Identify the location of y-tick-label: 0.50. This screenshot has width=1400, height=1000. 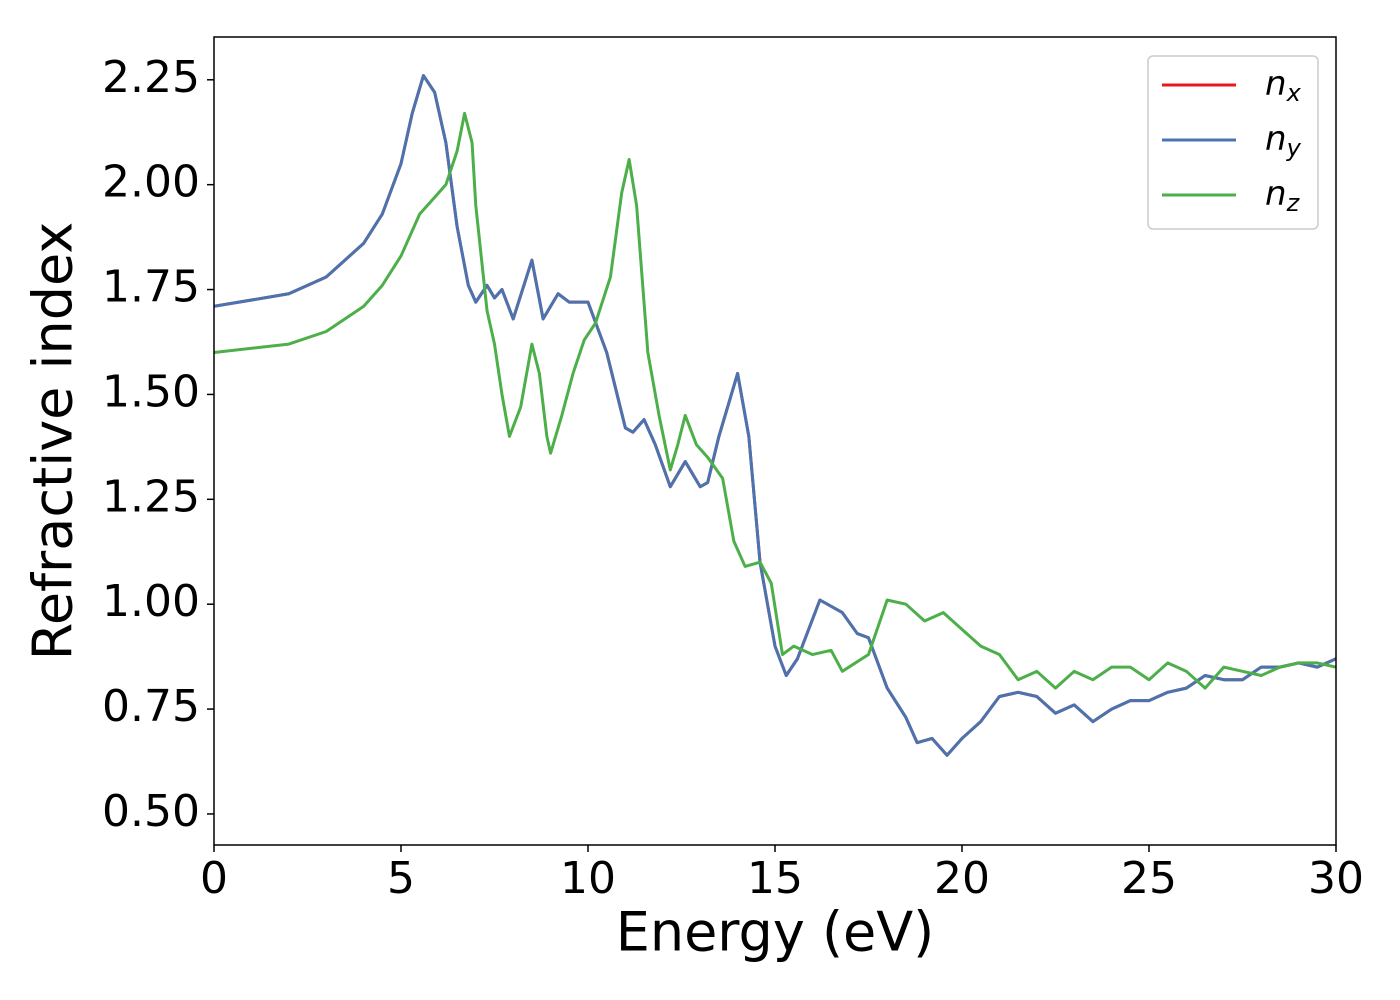
(151, 811).